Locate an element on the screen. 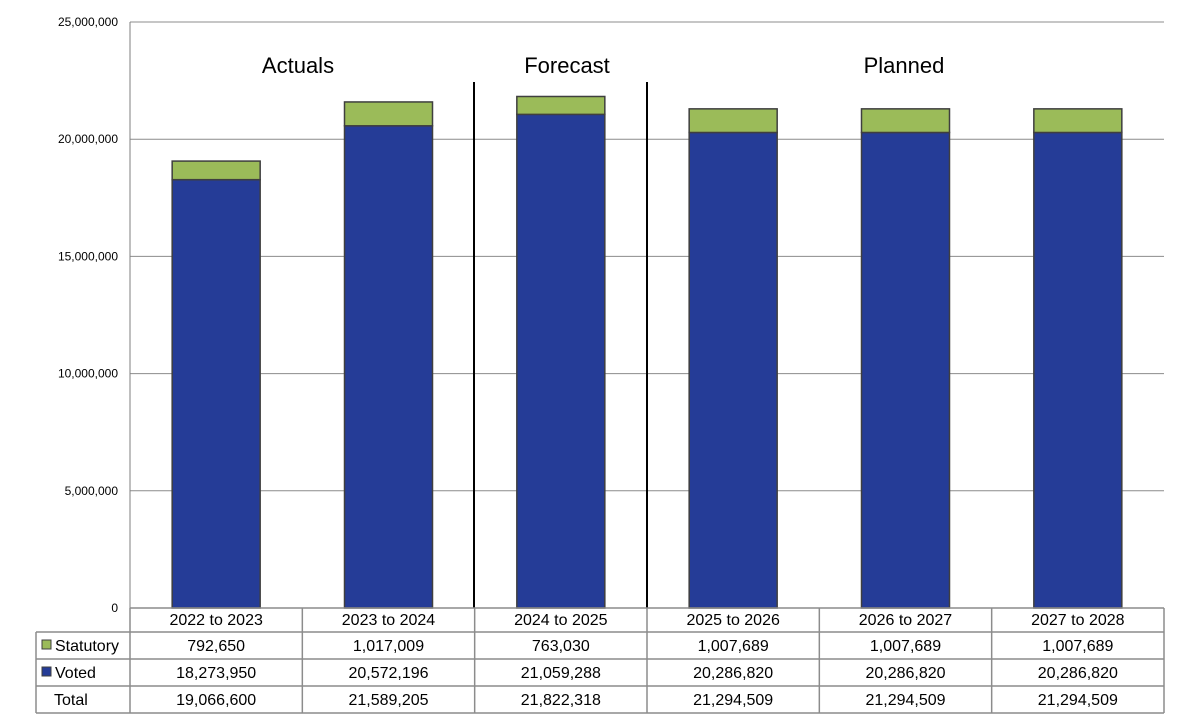  x-category-label: 2025 to 2026 is located at coordinates (733, 620).